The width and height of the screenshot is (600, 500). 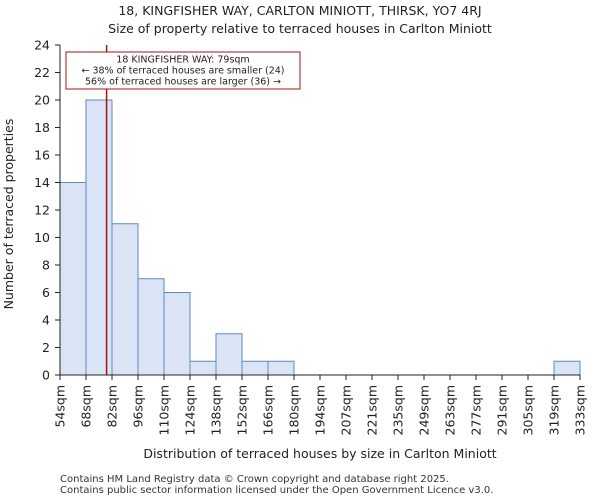 What do you see at coordinates (242, 410) in the screenshot?
I see `x-tick-label-152sqm: 152sqm` at bounding box center [242, 410].